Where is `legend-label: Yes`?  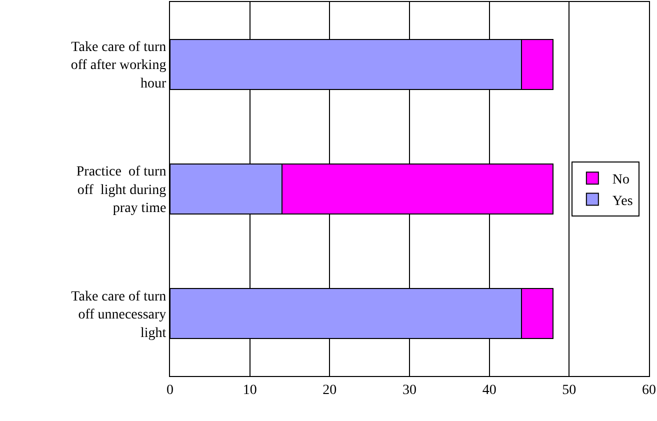 legend-label: Yes is located at coordinates (622, 201).